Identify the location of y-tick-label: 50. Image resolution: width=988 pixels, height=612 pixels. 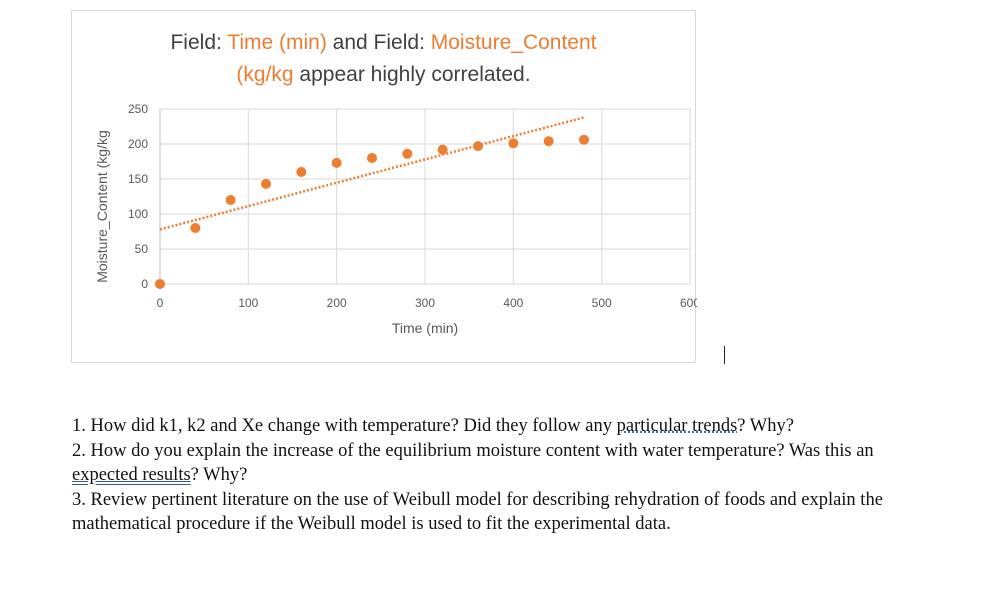
(142, 249).